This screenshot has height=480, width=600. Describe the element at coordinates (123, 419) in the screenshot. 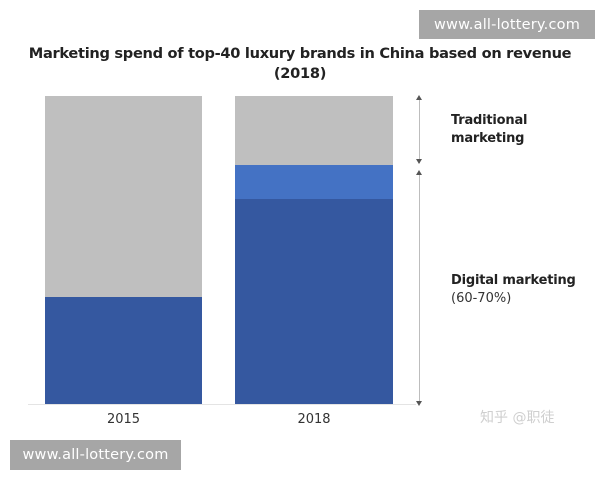

I see `x-tick-label-2015: 2015` at that location.